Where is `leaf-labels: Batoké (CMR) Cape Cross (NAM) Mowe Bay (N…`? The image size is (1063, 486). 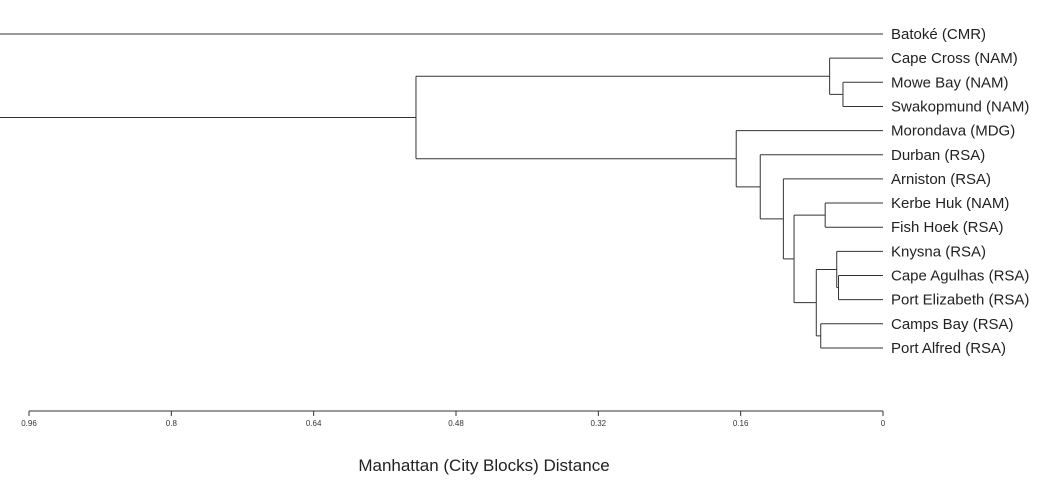
leaf-labels: Batoké (CMR) Cape Cross (NAM) Mowe Bay (N… is located at coordinates (960, 191).